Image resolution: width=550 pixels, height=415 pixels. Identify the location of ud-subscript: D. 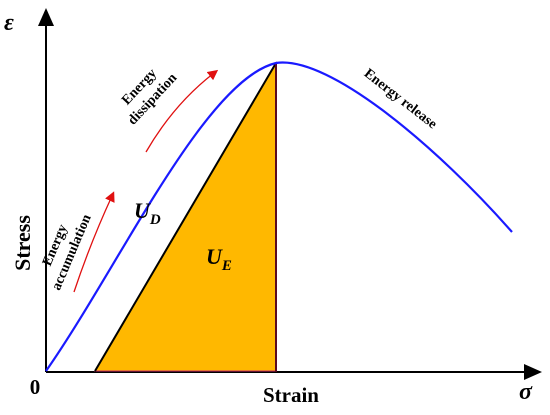
(155, 220).